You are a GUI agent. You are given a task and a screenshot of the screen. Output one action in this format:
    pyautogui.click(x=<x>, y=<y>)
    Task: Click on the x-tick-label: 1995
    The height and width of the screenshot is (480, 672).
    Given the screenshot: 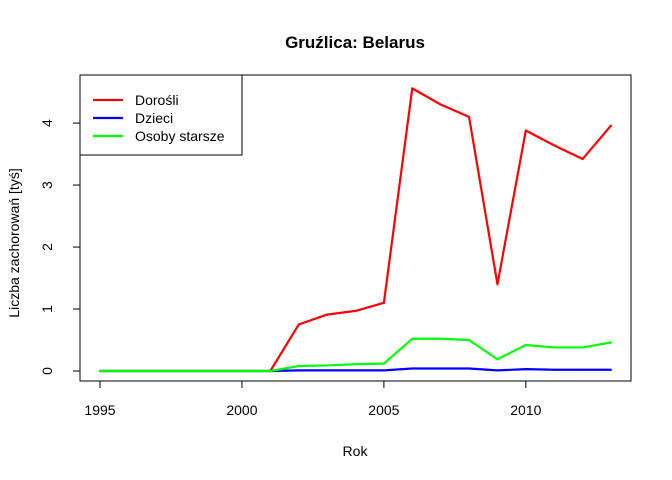 What is the action you would take?
    pyautogui.click(x=99, y=410)
    